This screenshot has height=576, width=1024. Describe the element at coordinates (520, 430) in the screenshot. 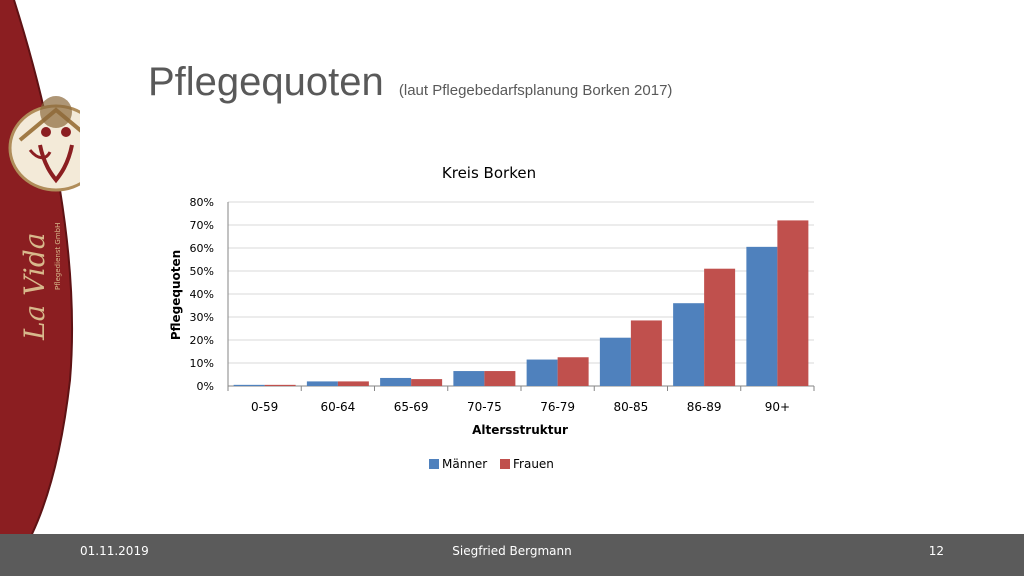

I see `x-axis-label: Altersstruktur` at that location.